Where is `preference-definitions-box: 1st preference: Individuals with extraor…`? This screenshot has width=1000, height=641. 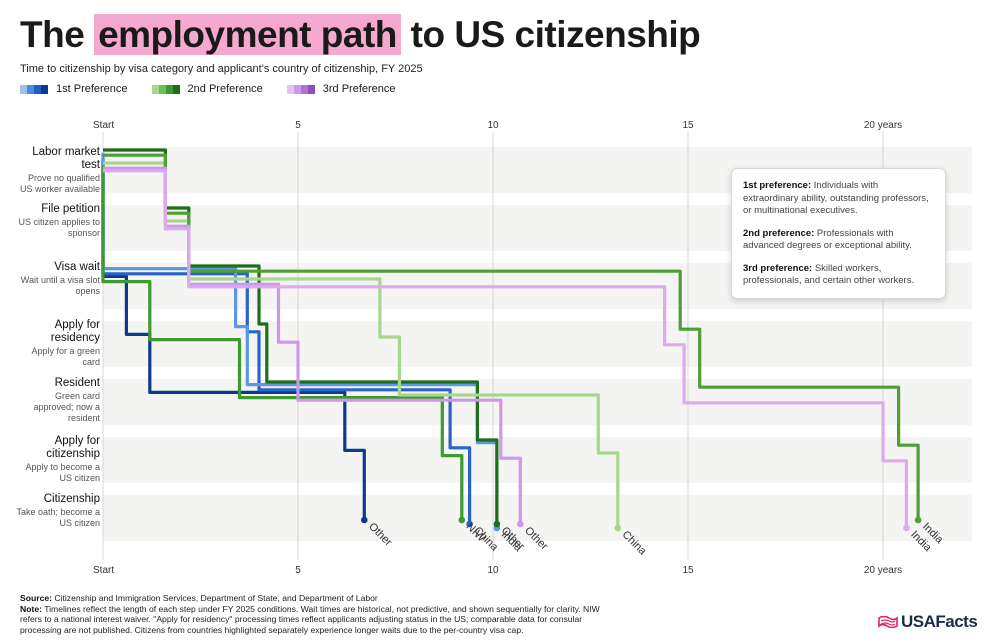
preference-definitions-box: 1st preference: Individuals with extraor… is located at coordinates (838, 233).